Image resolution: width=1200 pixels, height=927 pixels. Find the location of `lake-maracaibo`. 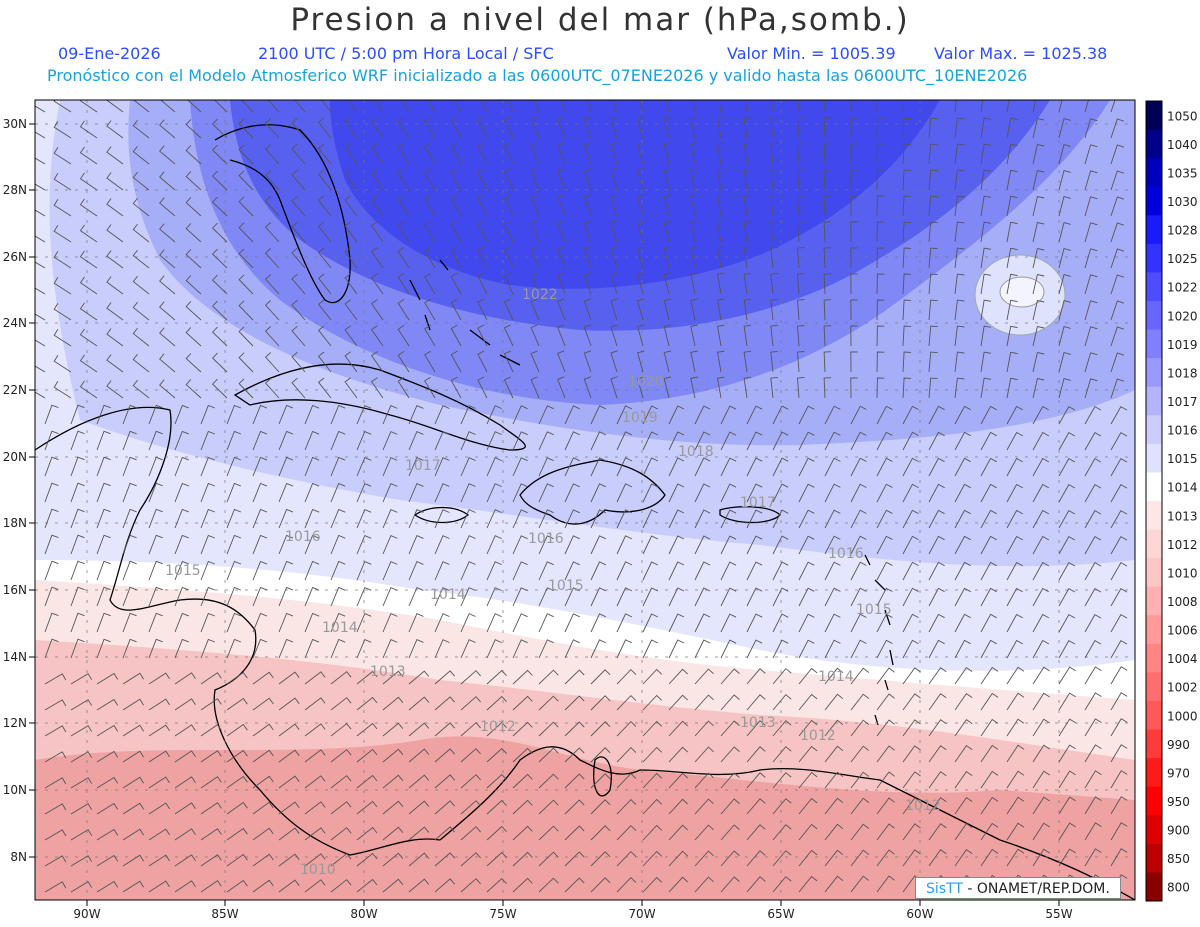

lake-maracaibo is located at coordinates (602, 776).